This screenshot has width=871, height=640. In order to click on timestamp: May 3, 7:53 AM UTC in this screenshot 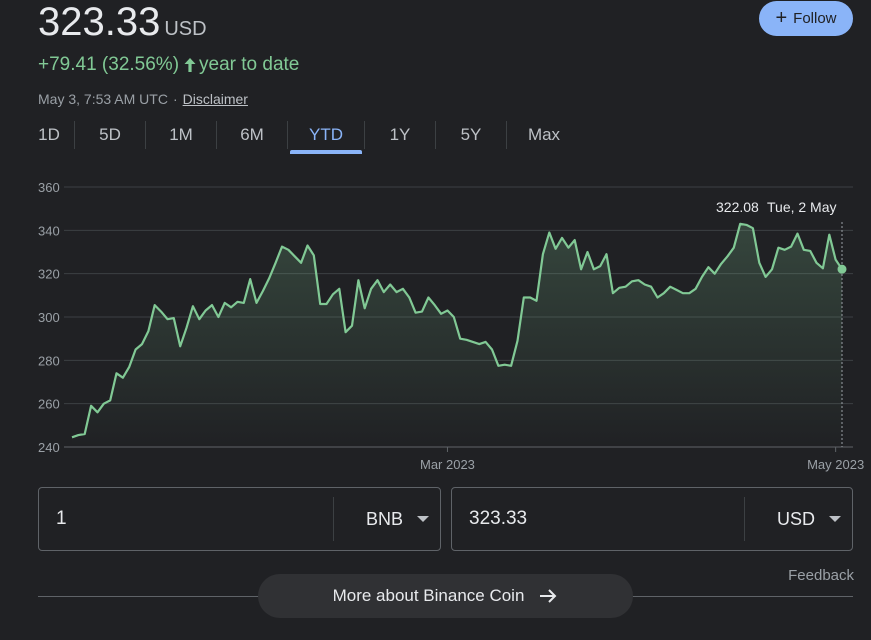, I will do `click(103, 99)`.